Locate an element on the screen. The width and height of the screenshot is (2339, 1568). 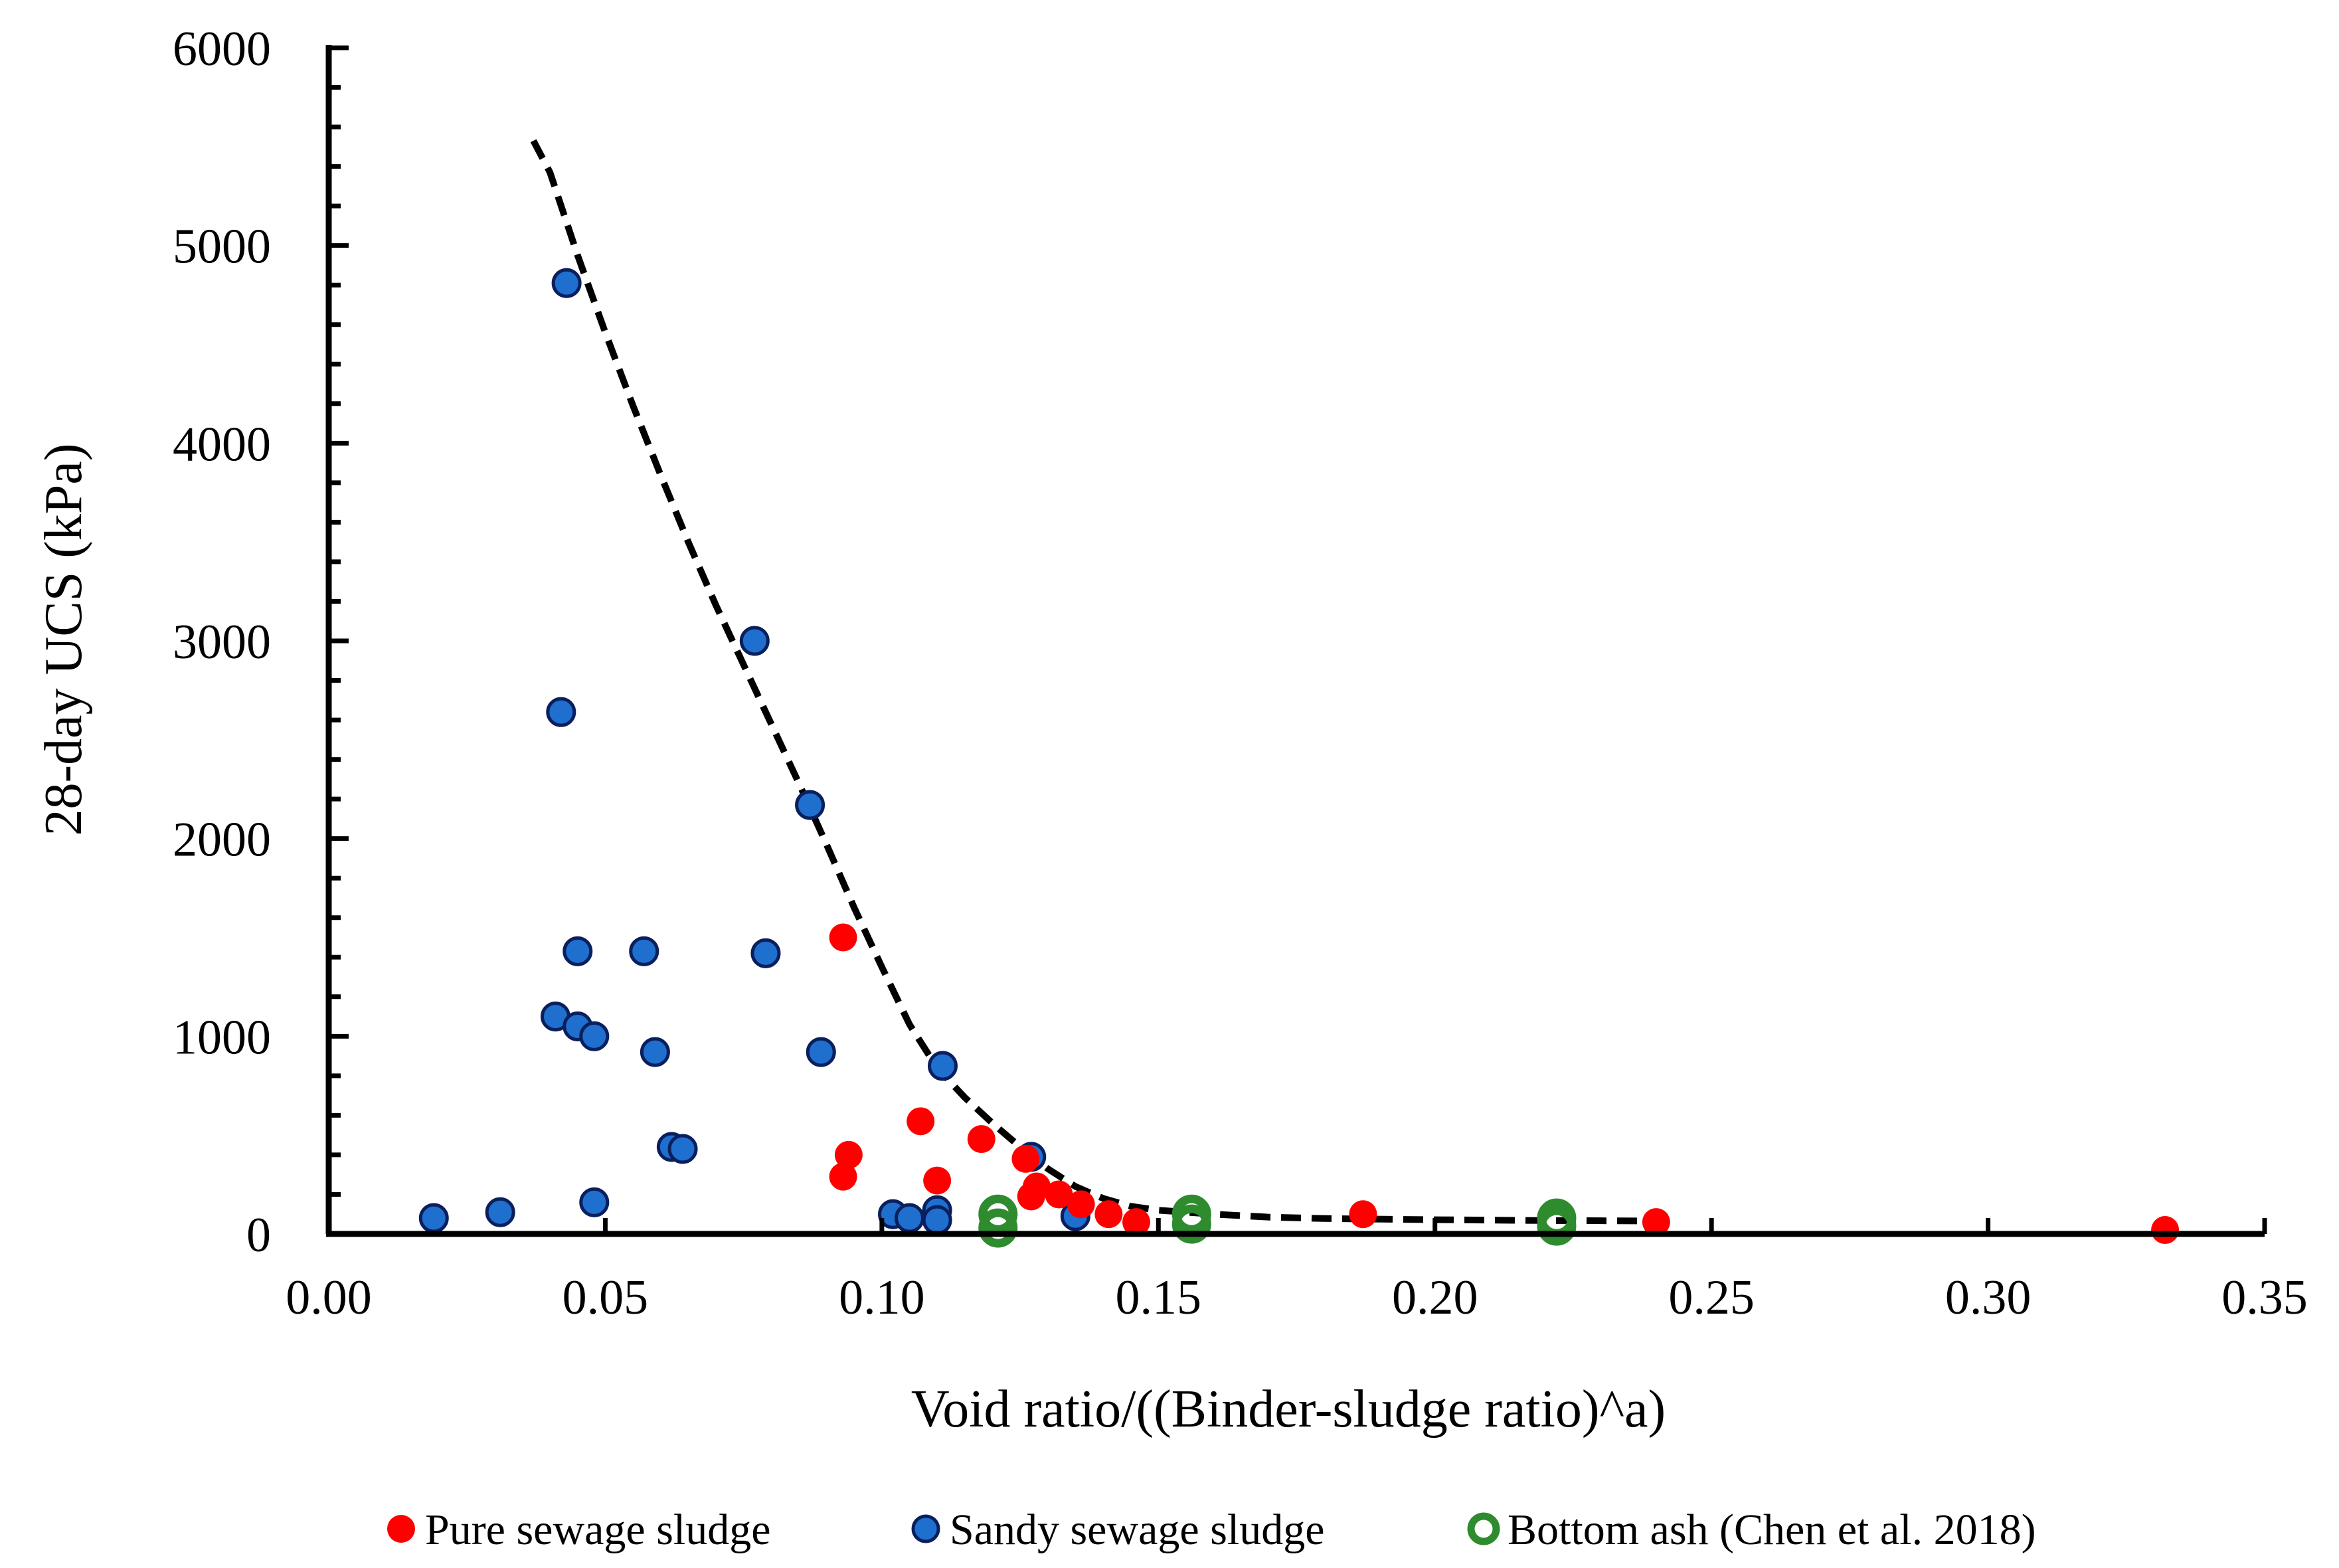
legend-label-bottom-ash: Bottom ash (Chen et al. 2018) is located at coordinates (1772, 1530).